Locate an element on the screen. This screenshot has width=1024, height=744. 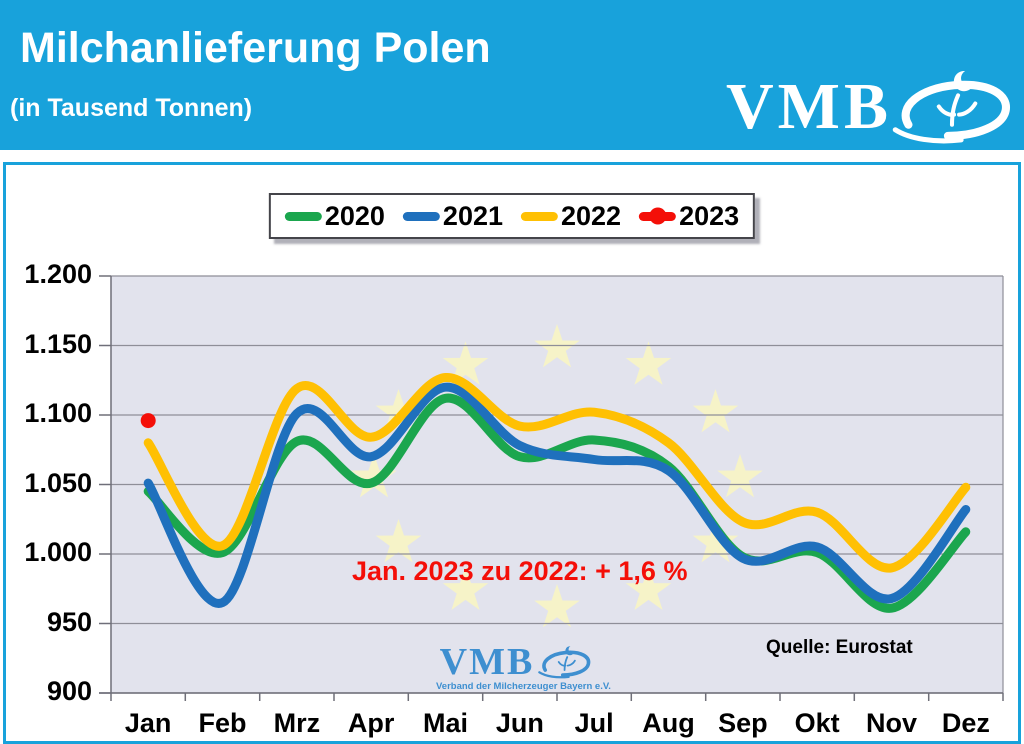
watermark-logo-text: VMB is located at coordinates (487, 662).